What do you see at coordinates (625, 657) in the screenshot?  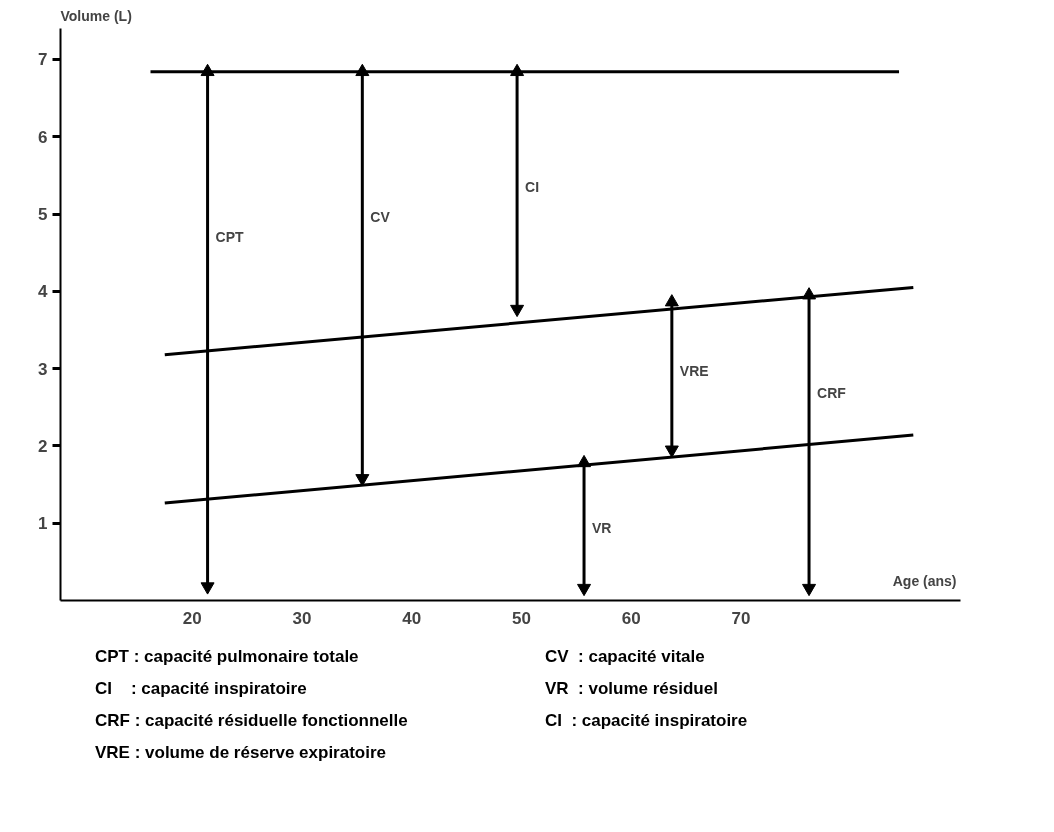 I see `text: CV : capacité vitale` at bounding box center [625, 657].